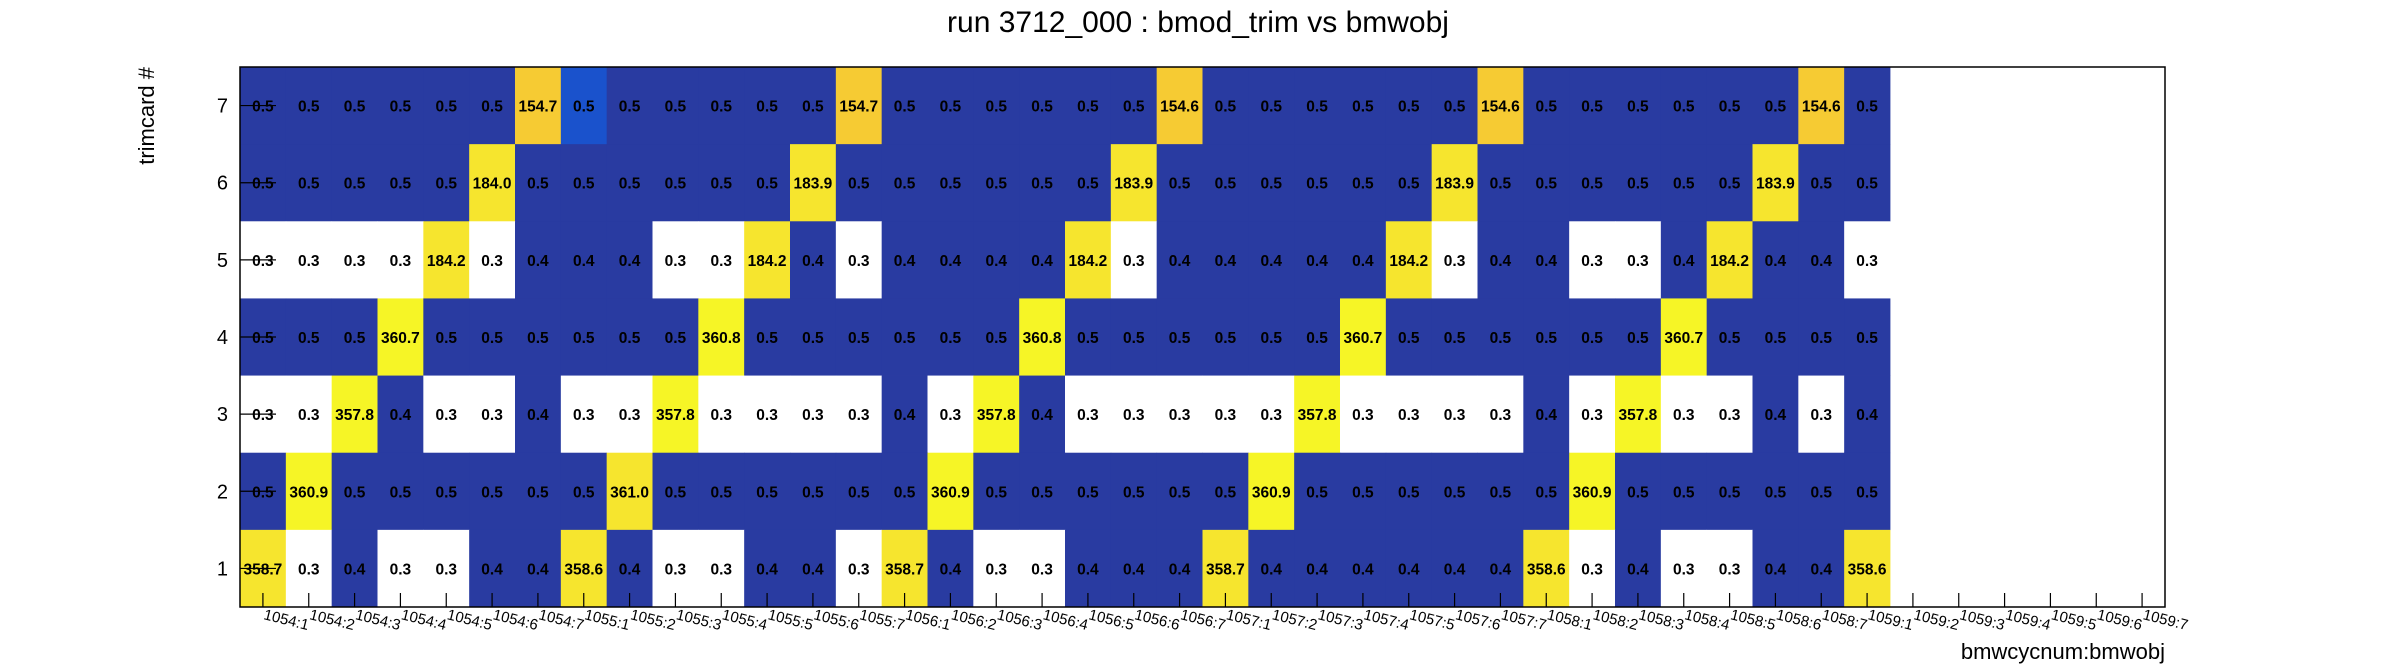  Describe the element at coordinates (882, 620) in the screenshot. I see `x-tick-label: 1055:7` at that location.